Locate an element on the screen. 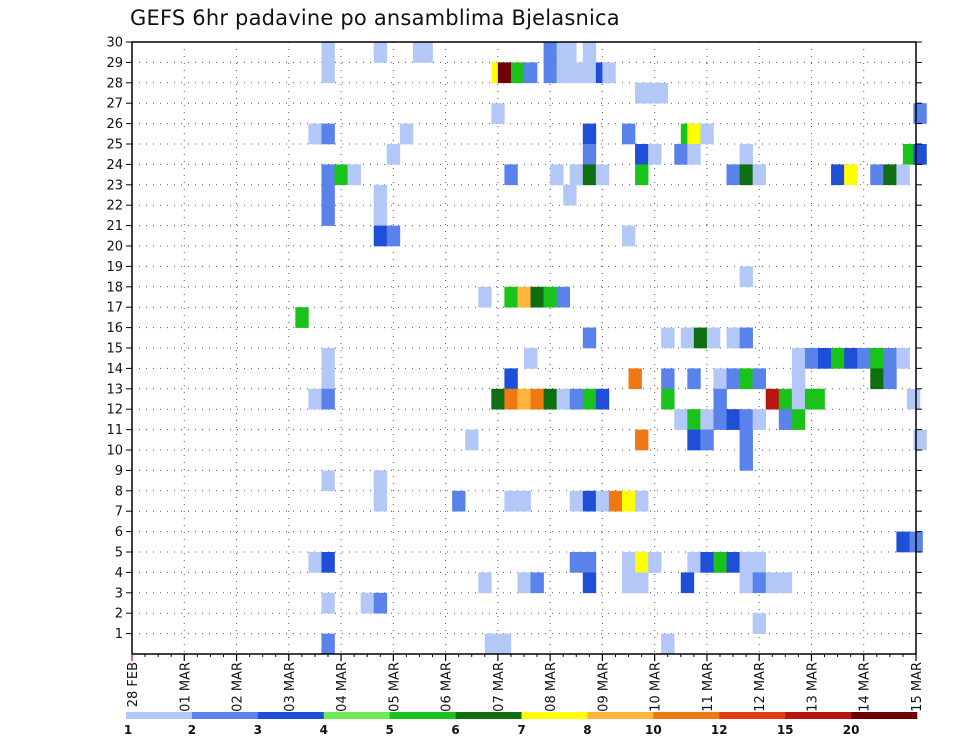 The image size is (960, 742). y-tick-label: 9 is located at coordinates (119, 471).